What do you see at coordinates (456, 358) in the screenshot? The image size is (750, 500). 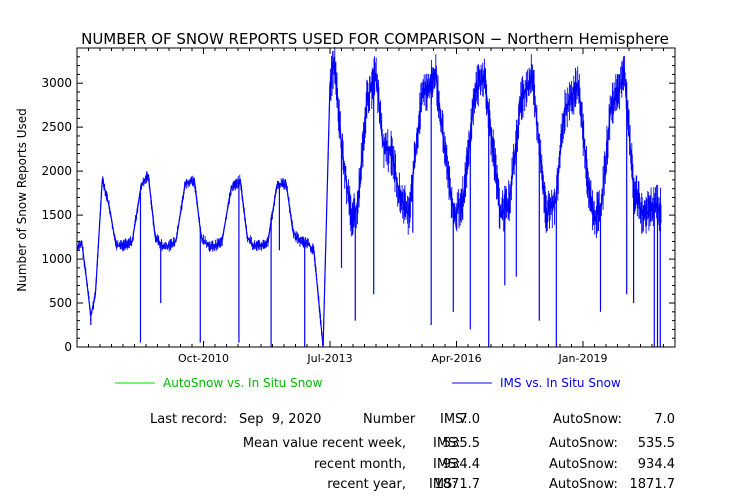 I see `x-tick-label: Apr-2016` at bounding box center [456, 358].